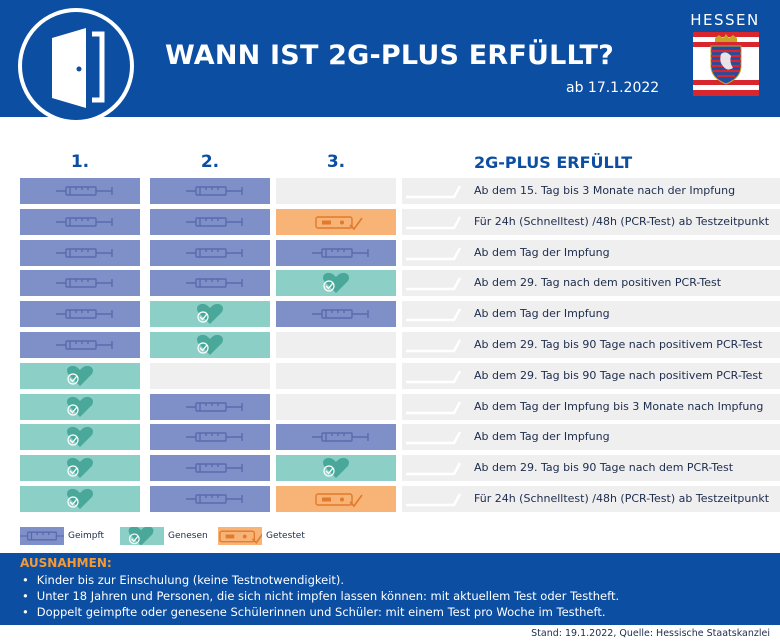 The width and height of the screenshot is (780, 643). I want to click on page-title: WANN IST 2G-PLUS ERFÜLLT?, so click(389, 55).